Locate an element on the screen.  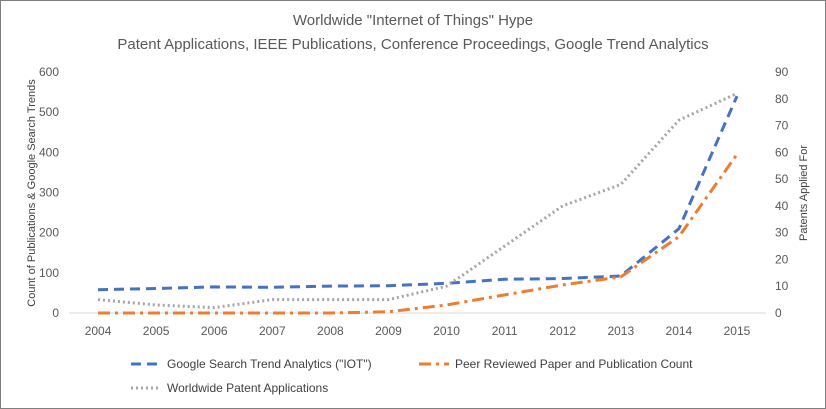
right-axis-title: Patents Applied For is located at coordinates (804, 193).